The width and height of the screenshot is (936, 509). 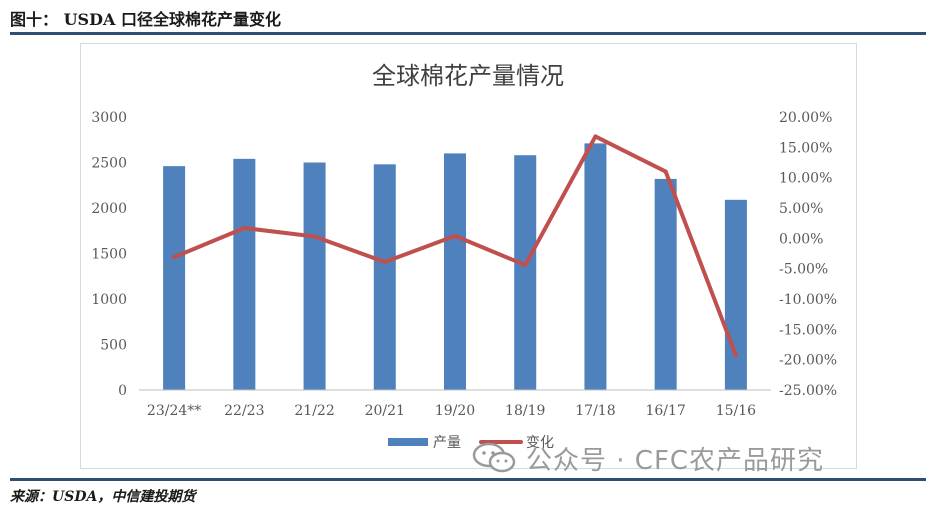 What do you see at coordinates (805, 118) in the screenshot?
I see `right-axis-tick-label: 20.00%` at bounding box center [805, 118].